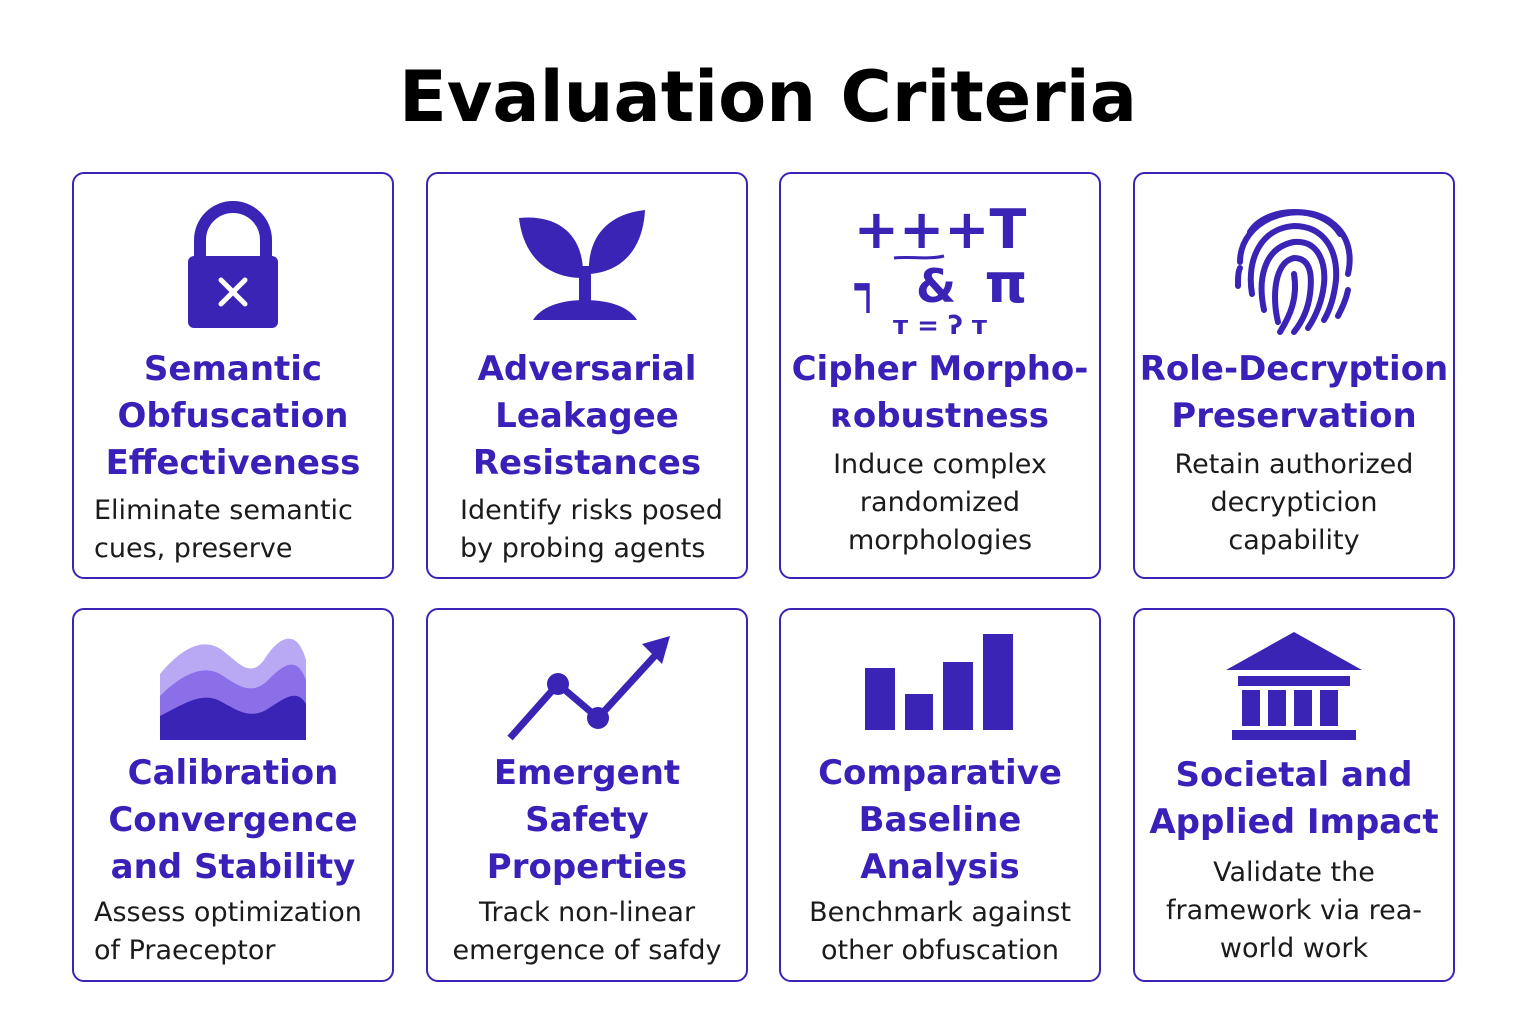 Image resolution: width=1536 pixels, height=1024 pixels. Describe the element at coordinates (587, 416) in the screenshot. I see `card-title: Adversarial Leakagee Resistances` at that location.